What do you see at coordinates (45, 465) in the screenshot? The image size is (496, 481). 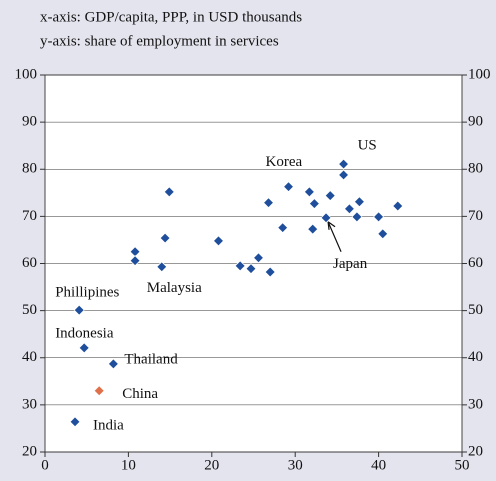 I see `x-tick-label: 0` at bounding box center [45, 465].